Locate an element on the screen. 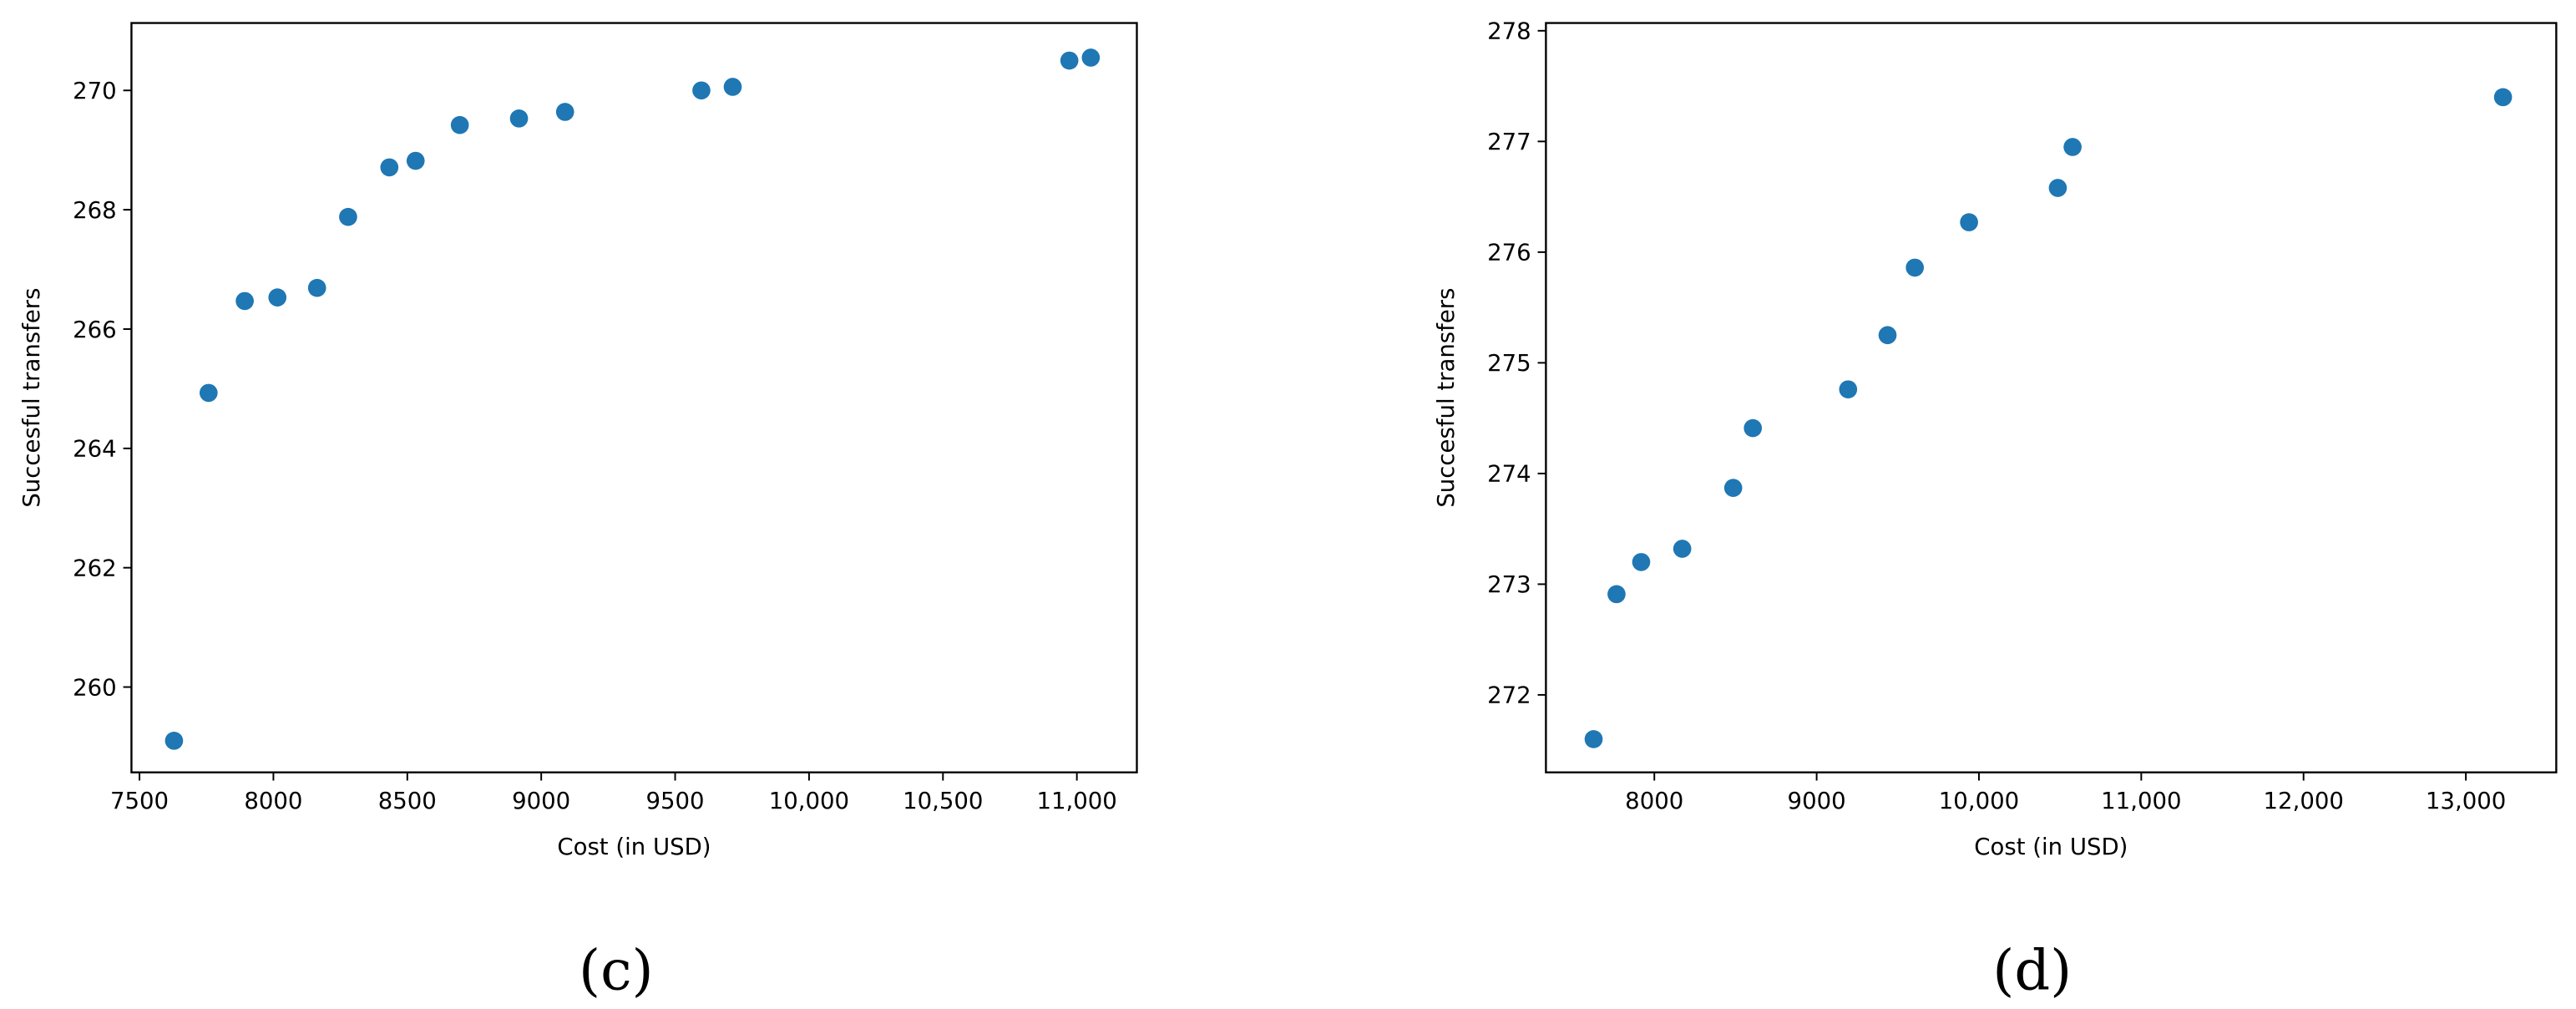 The height and width of the screenshot is (1009, 2576). y-tick-label: 274 is located at coordinates (1509, 475).